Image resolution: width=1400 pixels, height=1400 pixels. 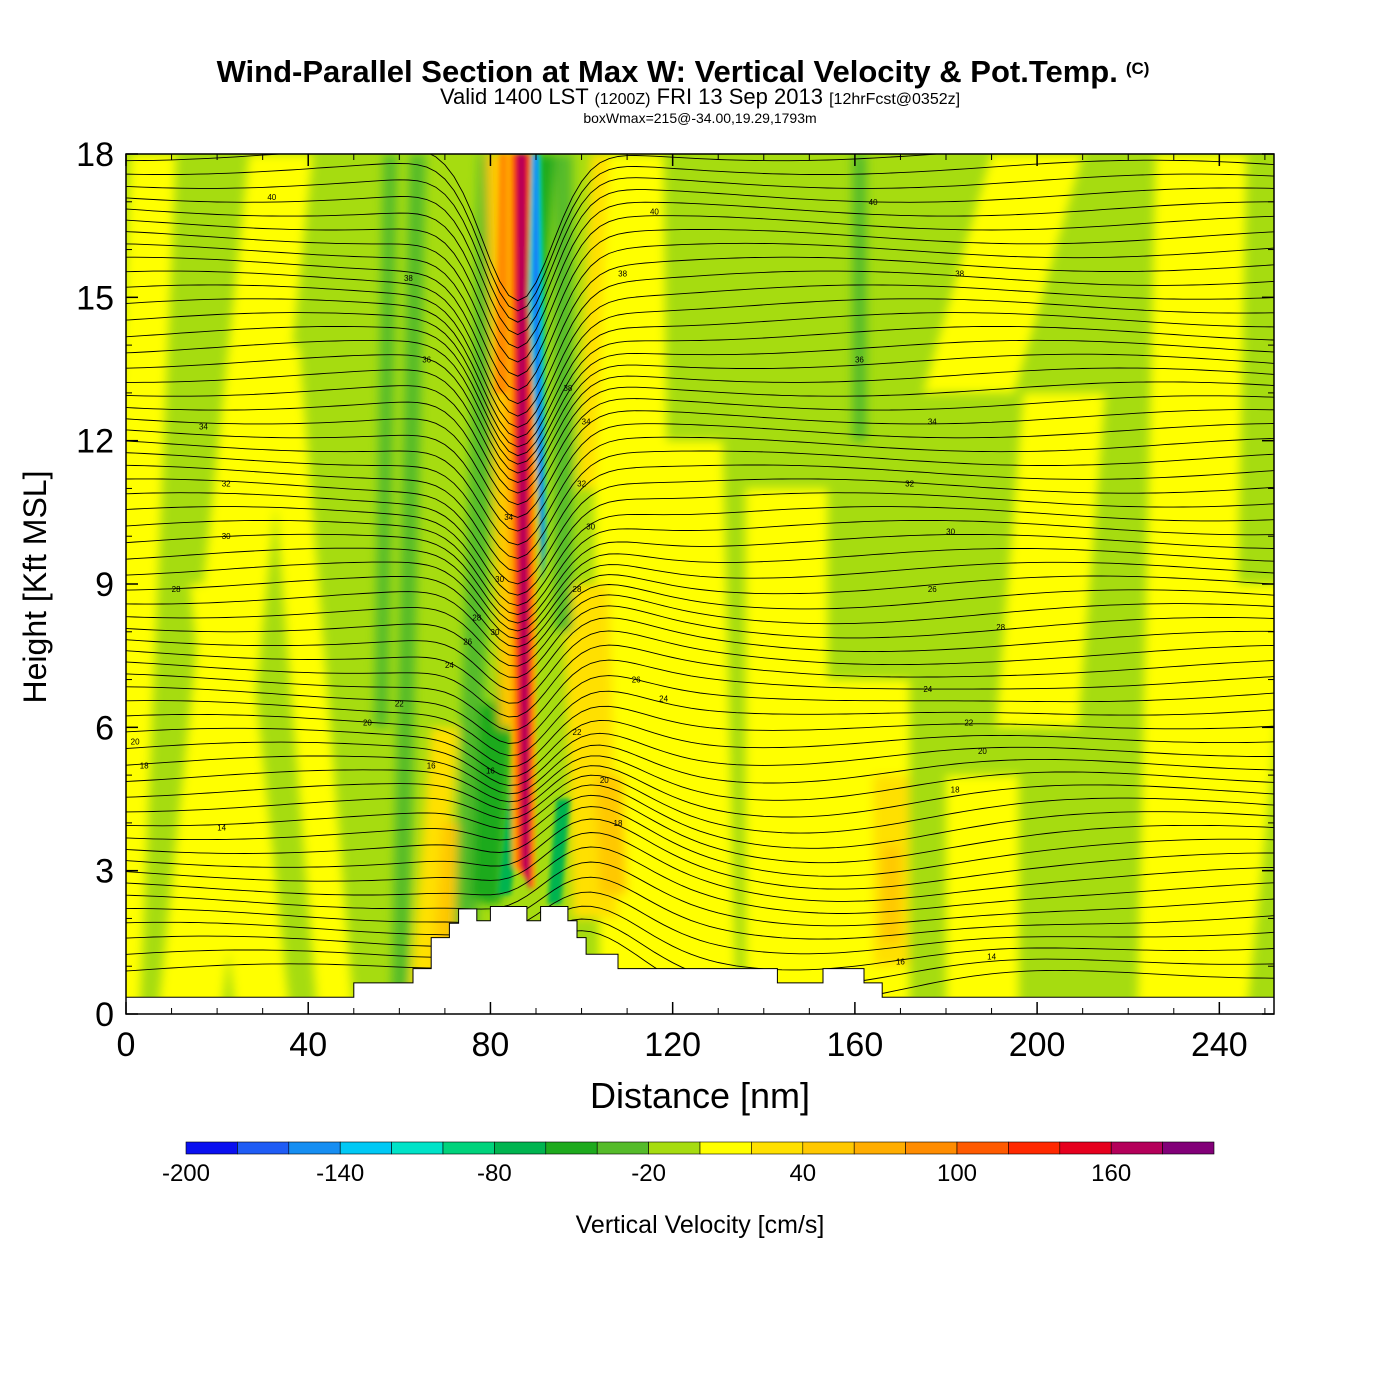 What do you see at coordinates (688, 1164) in the screenshot?
I see `colorbar: -200 -140 -80 -20 40 100 160` at bounding box center [688, 1164].